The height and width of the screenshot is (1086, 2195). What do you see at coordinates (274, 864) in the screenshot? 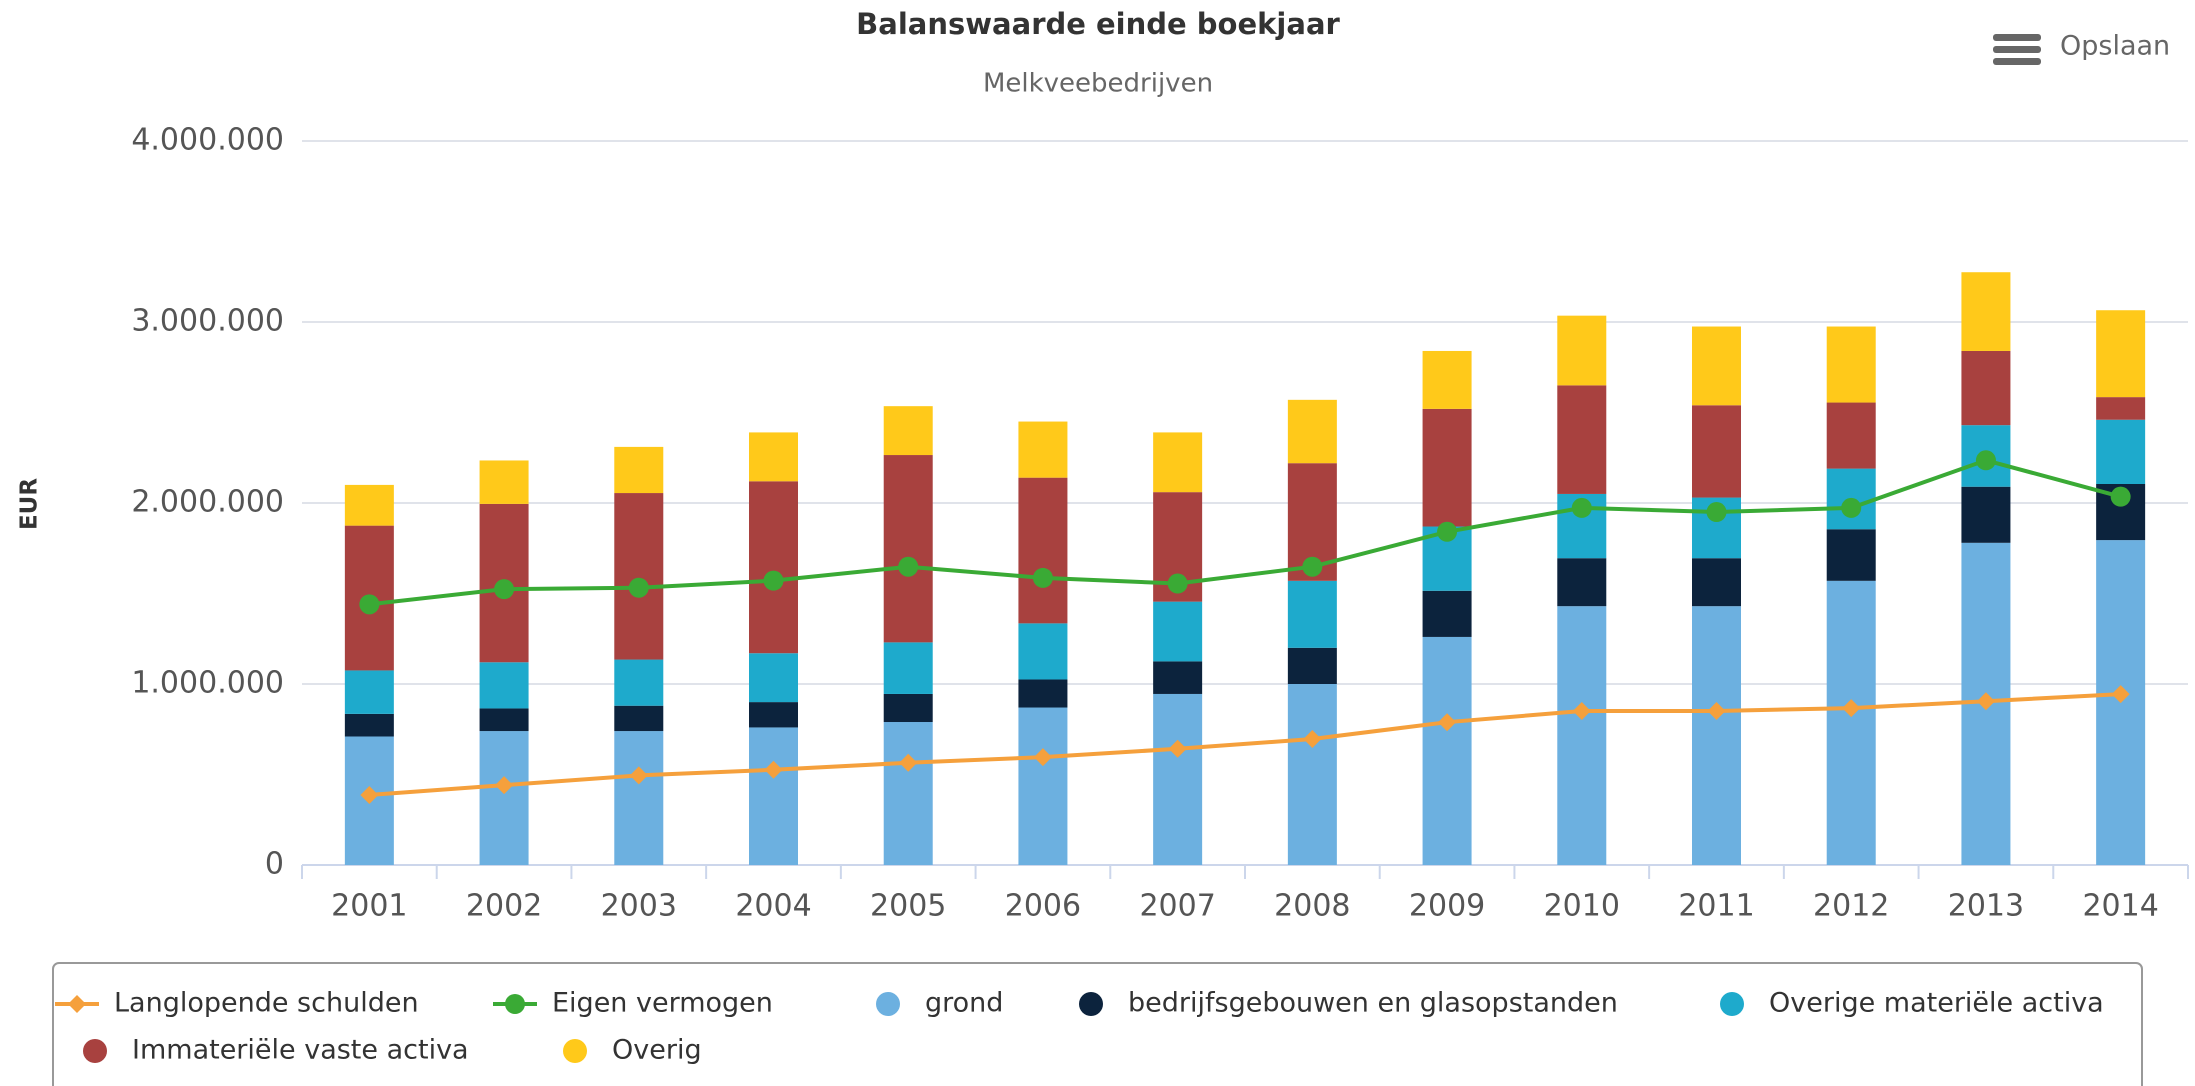
I see `y-tick-label: 0` at bounding box center [274, 864].